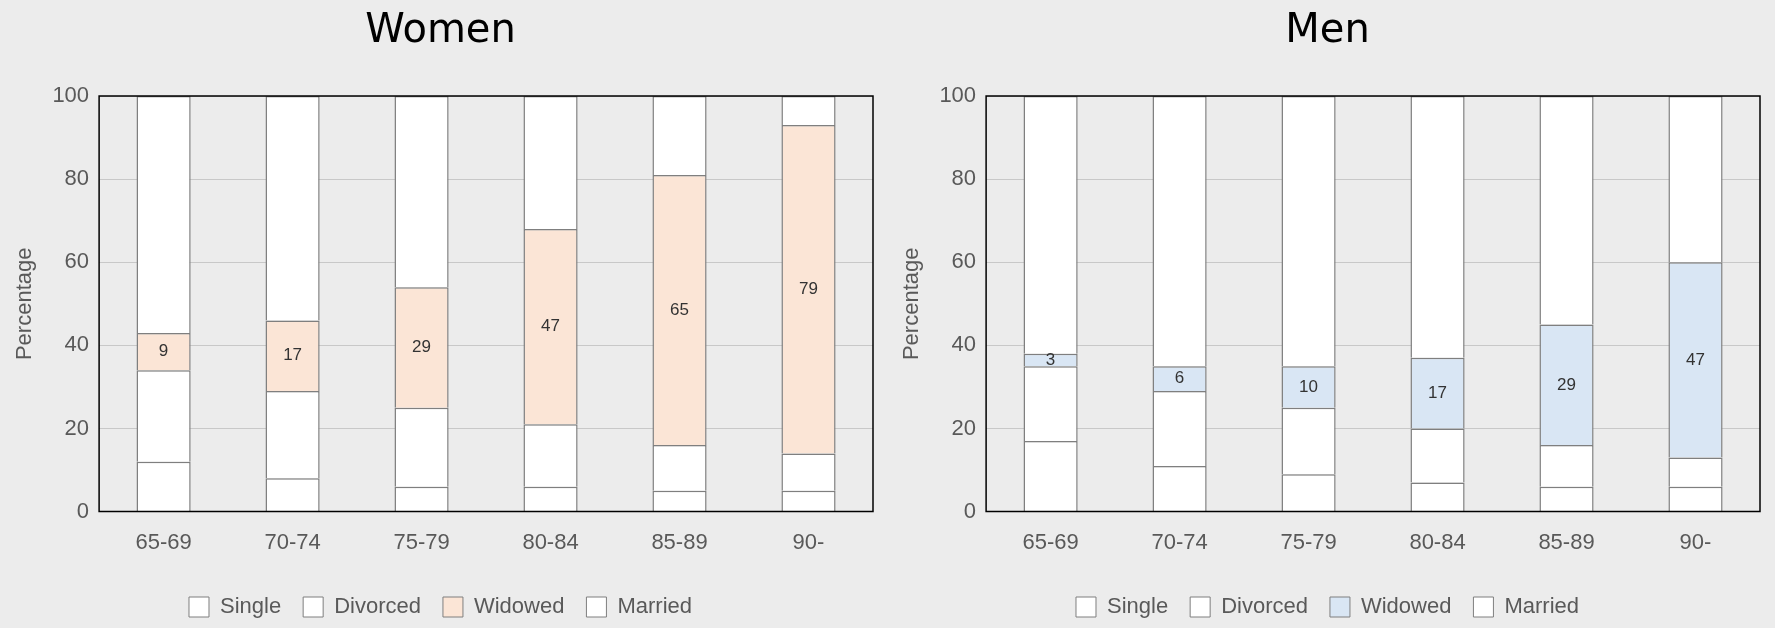  I want to click on data-label: 6, so click(1179, 378).